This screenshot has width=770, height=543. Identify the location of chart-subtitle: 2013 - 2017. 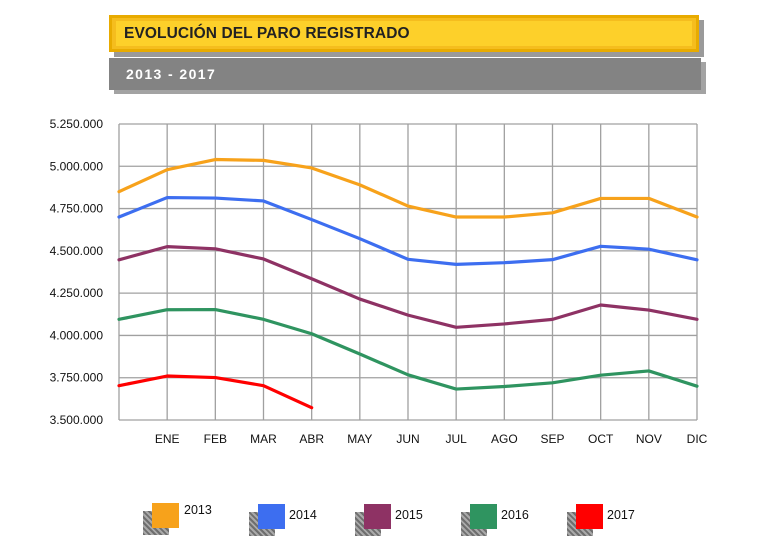
(171, 74).